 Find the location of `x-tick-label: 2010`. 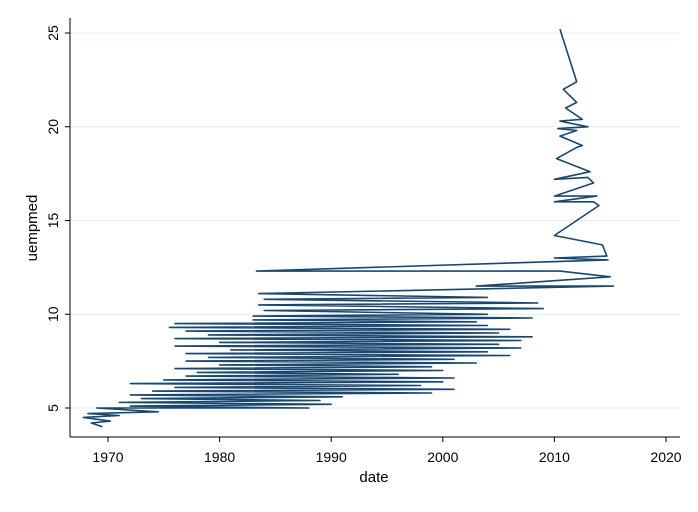

x-tick-label: 2010 is located at coordinates (554, 457).